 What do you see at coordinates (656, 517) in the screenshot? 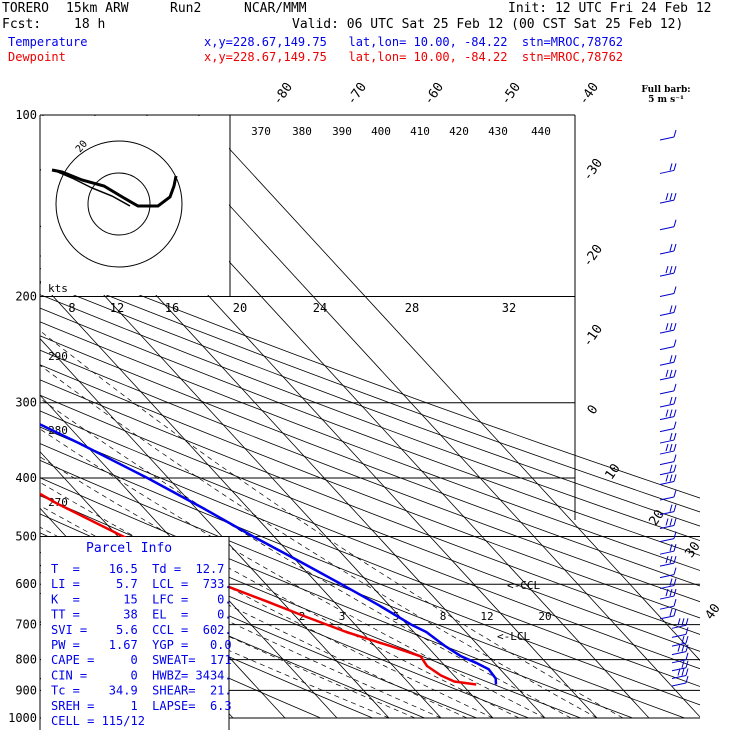
I see `isotherm-label: 20` at bounding box center [656, 517].